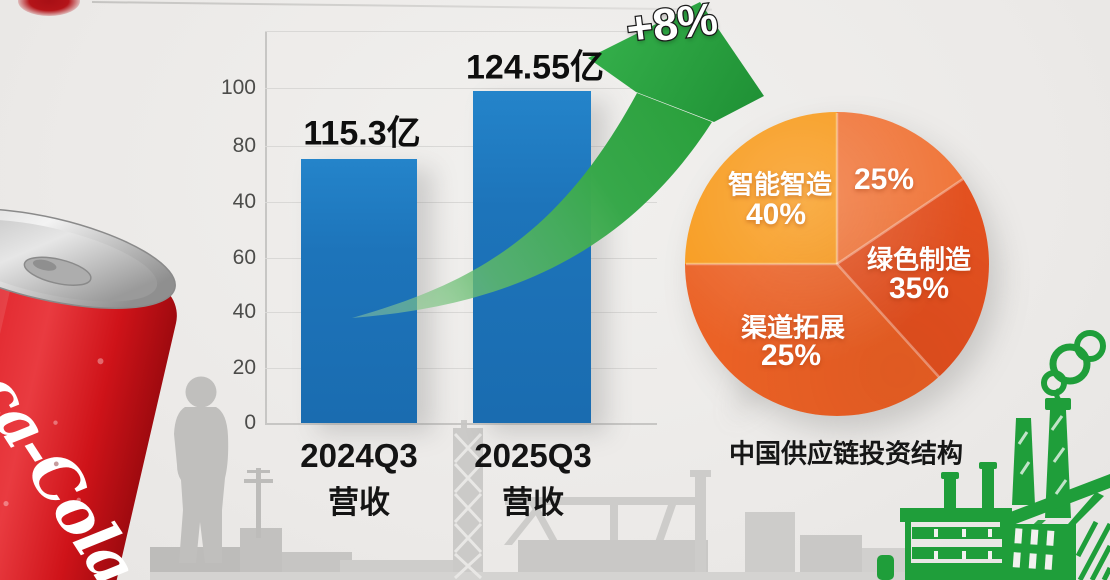 Image resolution: width=1110 pixels, height=580 pixels. What do you see at coordinates (791, 355) in the screenshot?
I see `pie-pct-channel-expansion: 25%` at bounding box center [791, 355].